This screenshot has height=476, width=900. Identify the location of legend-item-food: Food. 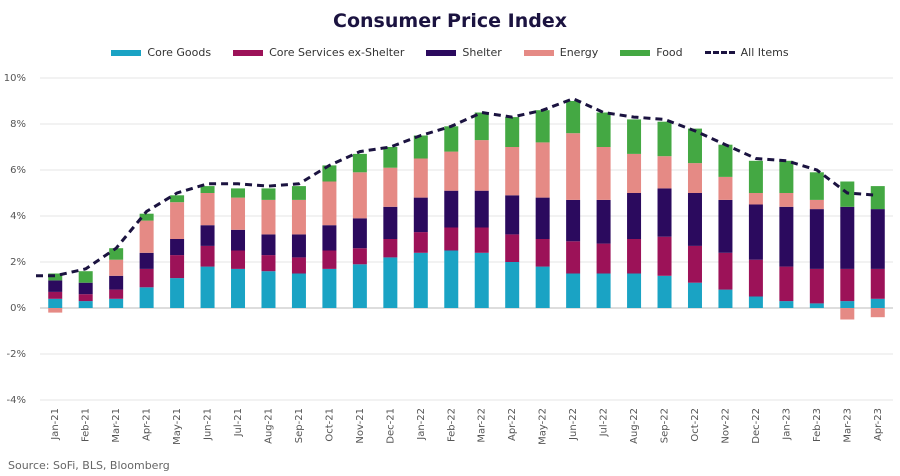
(651, 52).